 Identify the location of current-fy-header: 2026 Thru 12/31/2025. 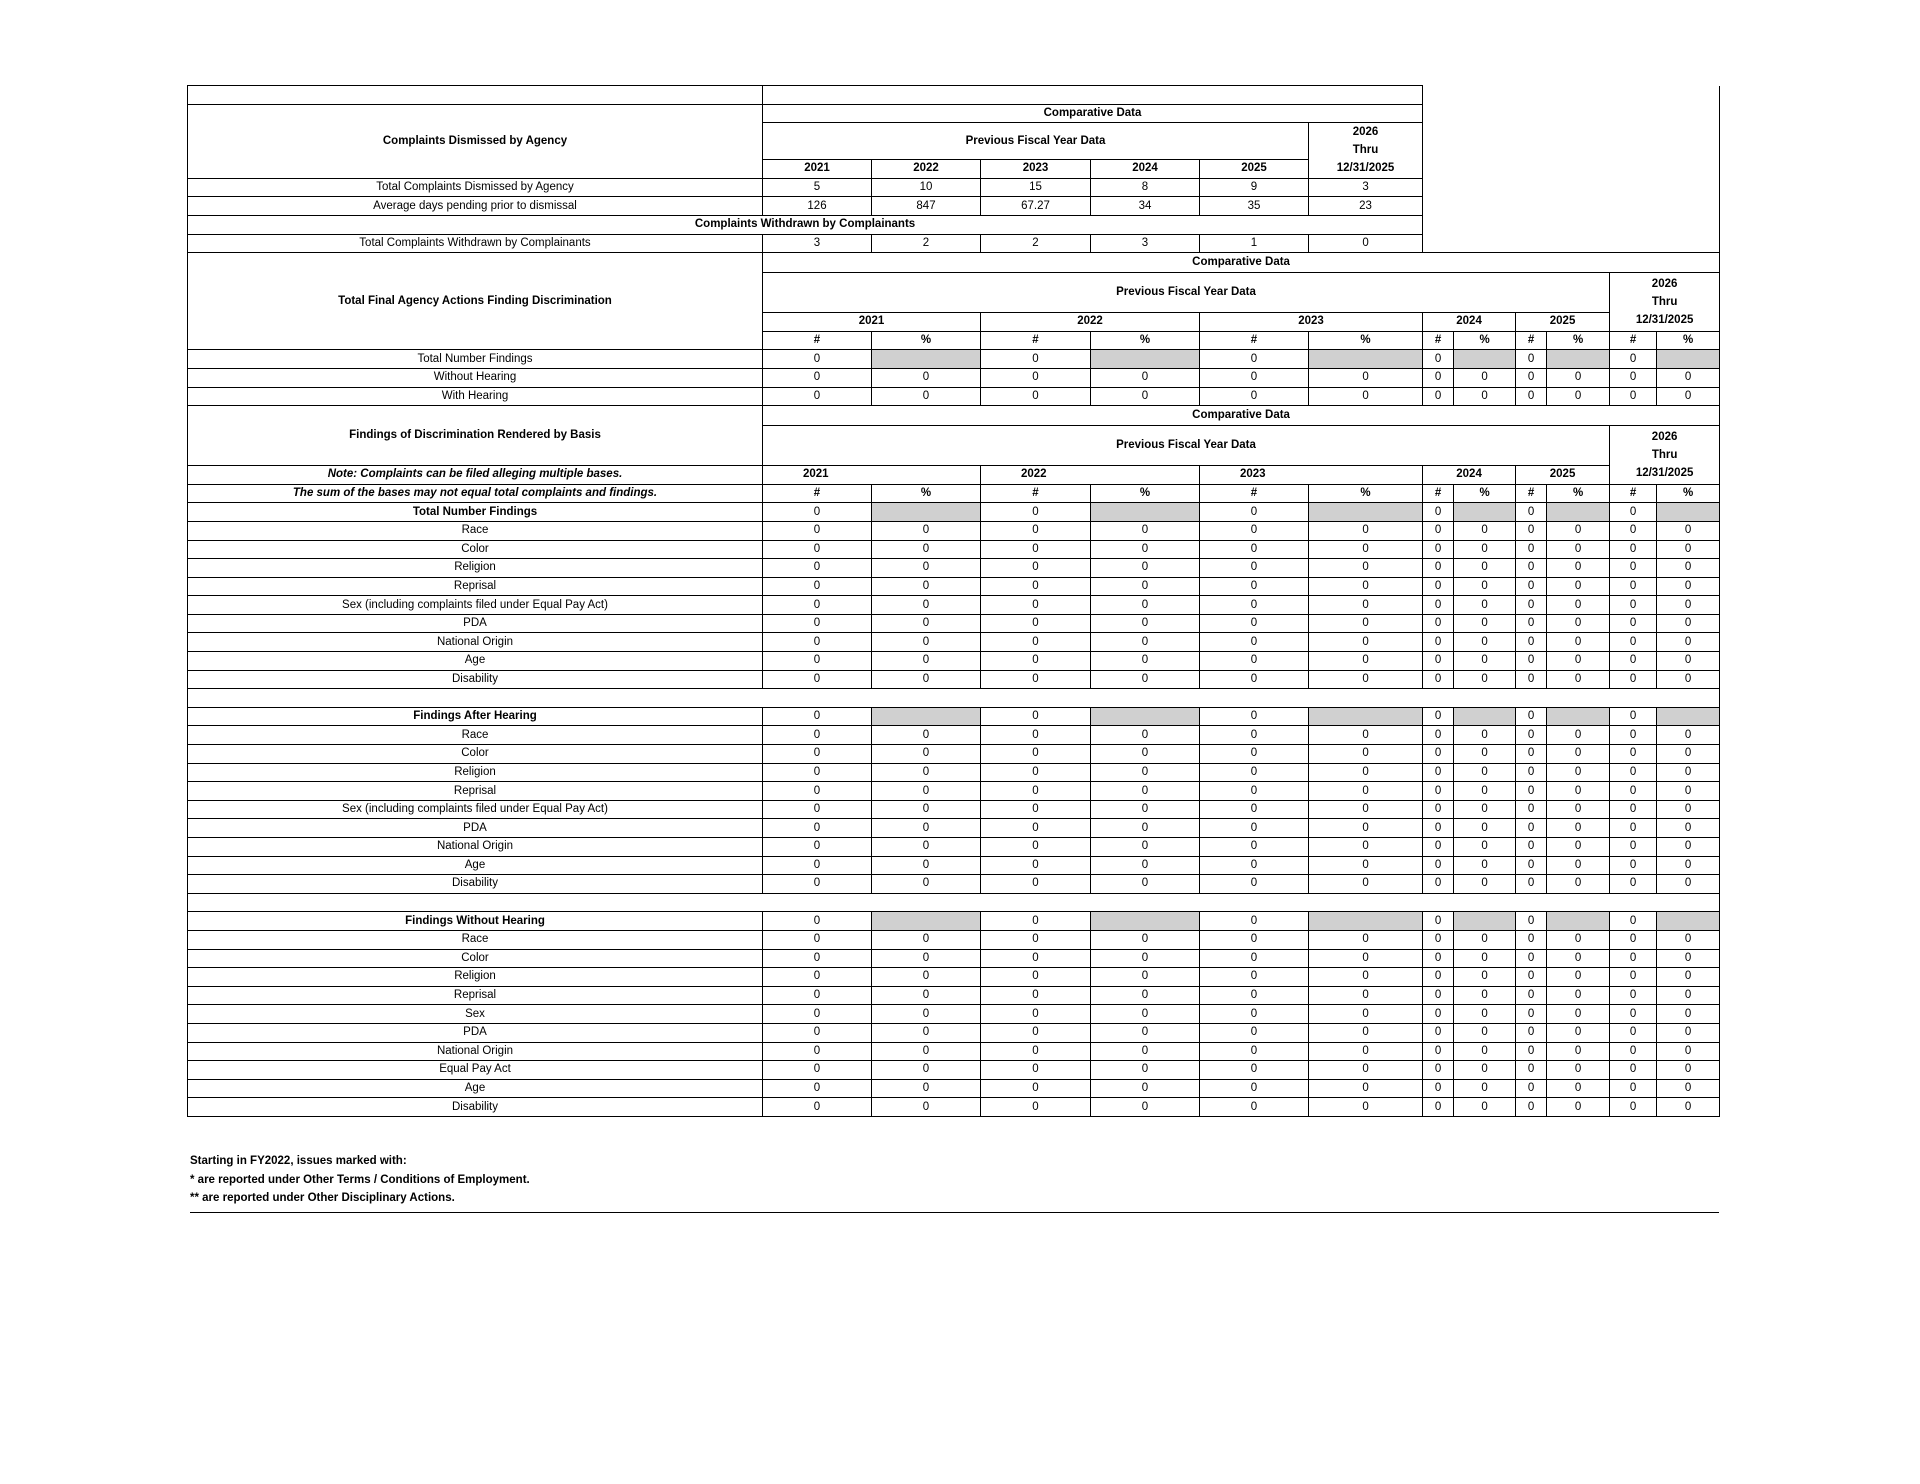
(1365, 150).